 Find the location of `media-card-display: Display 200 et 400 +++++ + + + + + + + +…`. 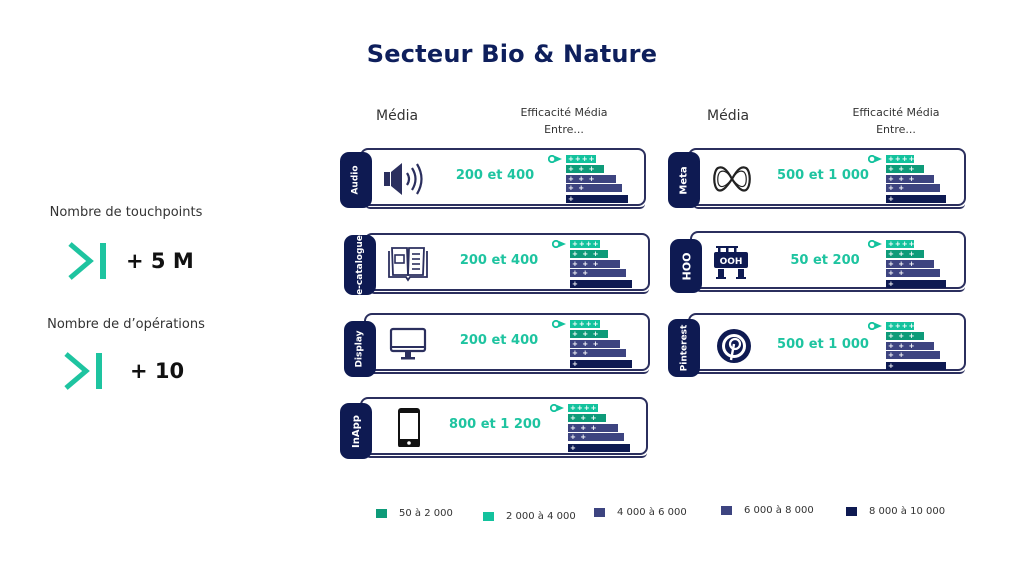

media-card-display: Display 200 et 400 +++++ + + + + + + + +… is located at coordinates (497, 345).